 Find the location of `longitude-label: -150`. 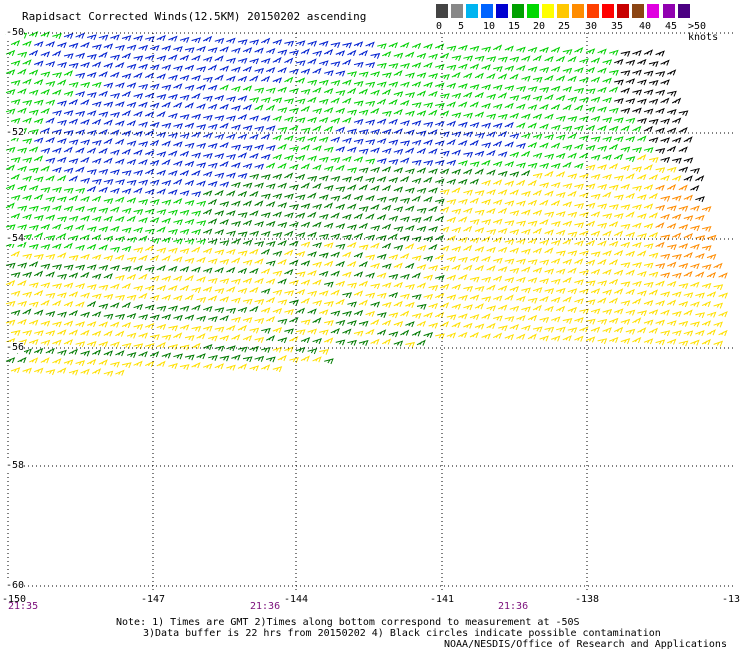

longitude-label: -150 is located at coordinates (14, 599).